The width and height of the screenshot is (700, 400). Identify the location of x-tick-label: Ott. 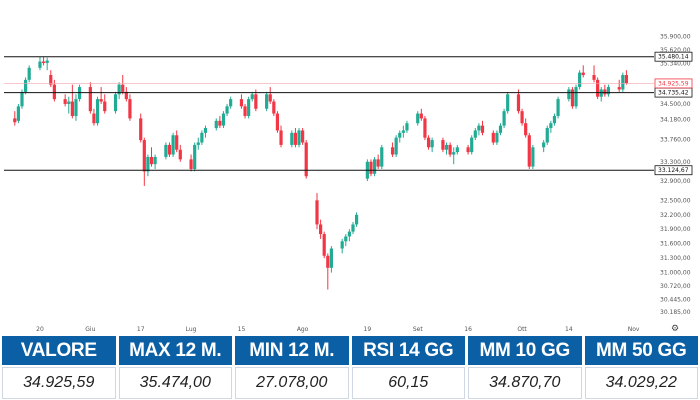
(522, 329).